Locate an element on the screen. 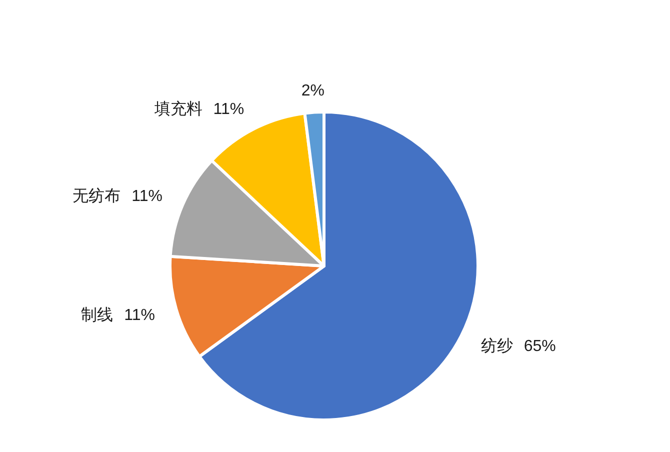 This screenshot has width=670, height=452. data-label: 65% is located at coordinates (540, 345).